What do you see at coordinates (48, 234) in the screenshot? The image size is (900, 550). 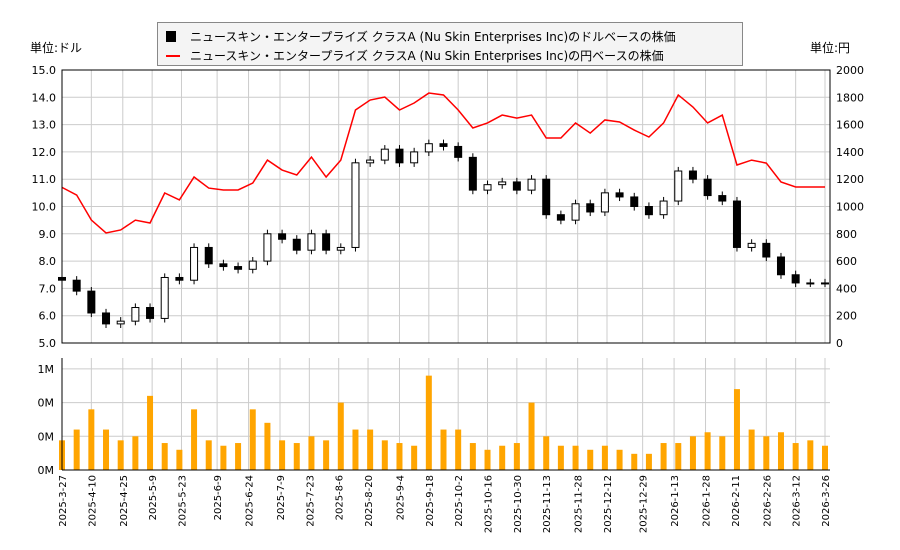 I see `left-axis-tick-label: 9.0` at bounding box center [48, 234].